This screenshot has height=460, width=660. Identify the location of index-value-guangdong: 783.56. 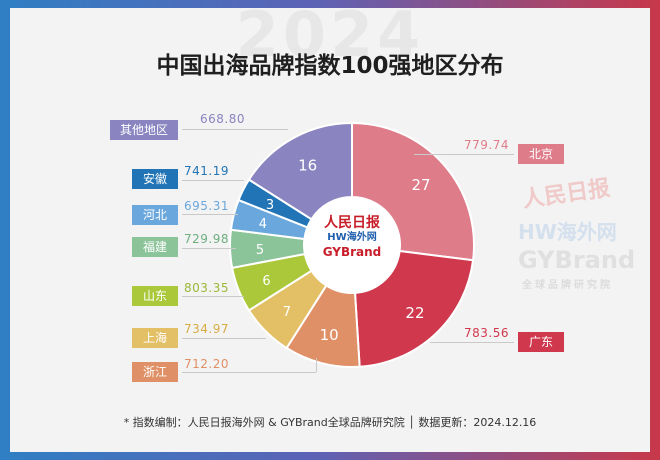
(486, 333).